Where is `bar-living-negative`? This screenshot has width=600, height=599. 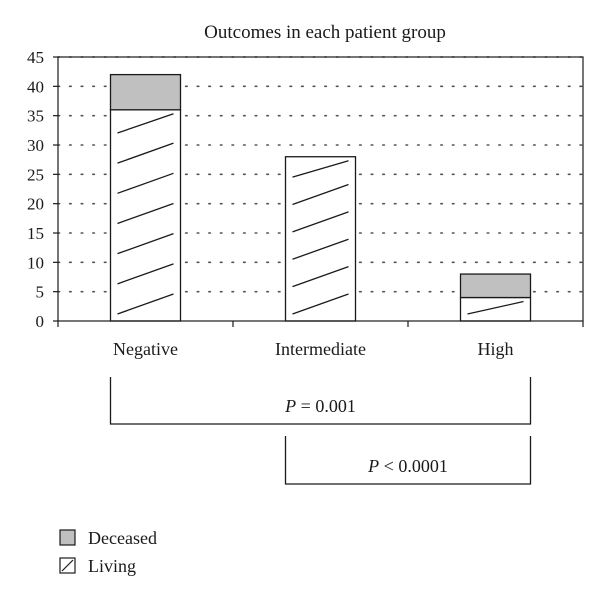
bar-living-negative is located at coordinates (145, 215).